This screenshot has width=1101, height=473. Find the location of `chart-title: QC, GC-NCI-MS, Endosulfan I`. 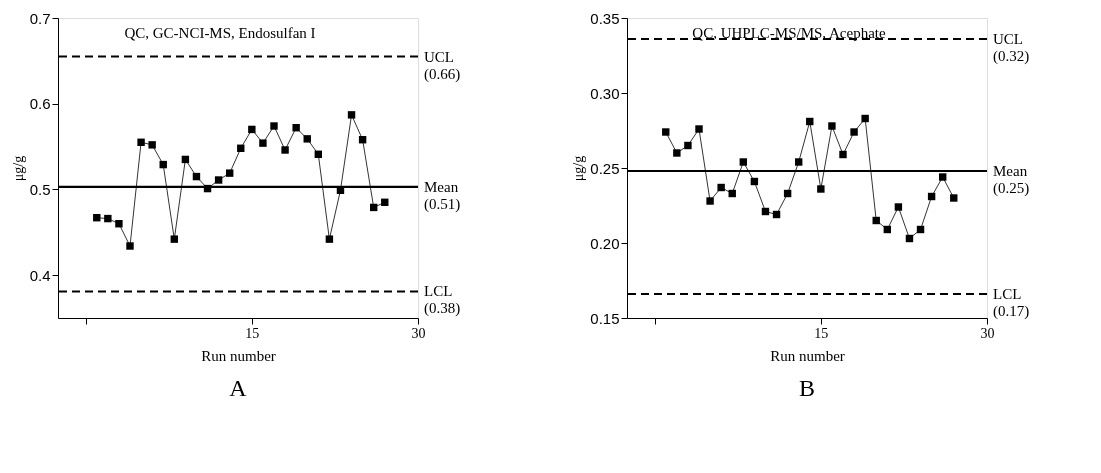

chart-title: QC, GC-NCI-MS, Endosulfan I is located at coordinates (220, 33).